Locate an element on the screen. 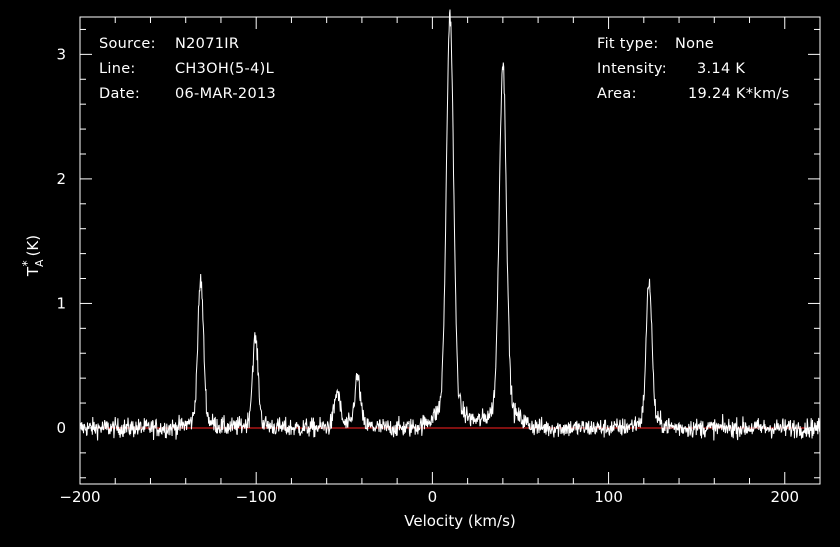  y-tick-label: 2 is located at coordinates (61, 179).